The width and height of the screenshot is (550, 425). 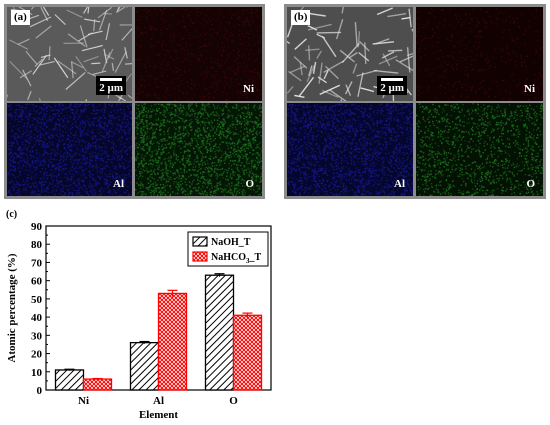 What do you see at coordinates (37, 336) in the screenshot?
I see `y-tick-label: 30` at bounding box center [37, 336].